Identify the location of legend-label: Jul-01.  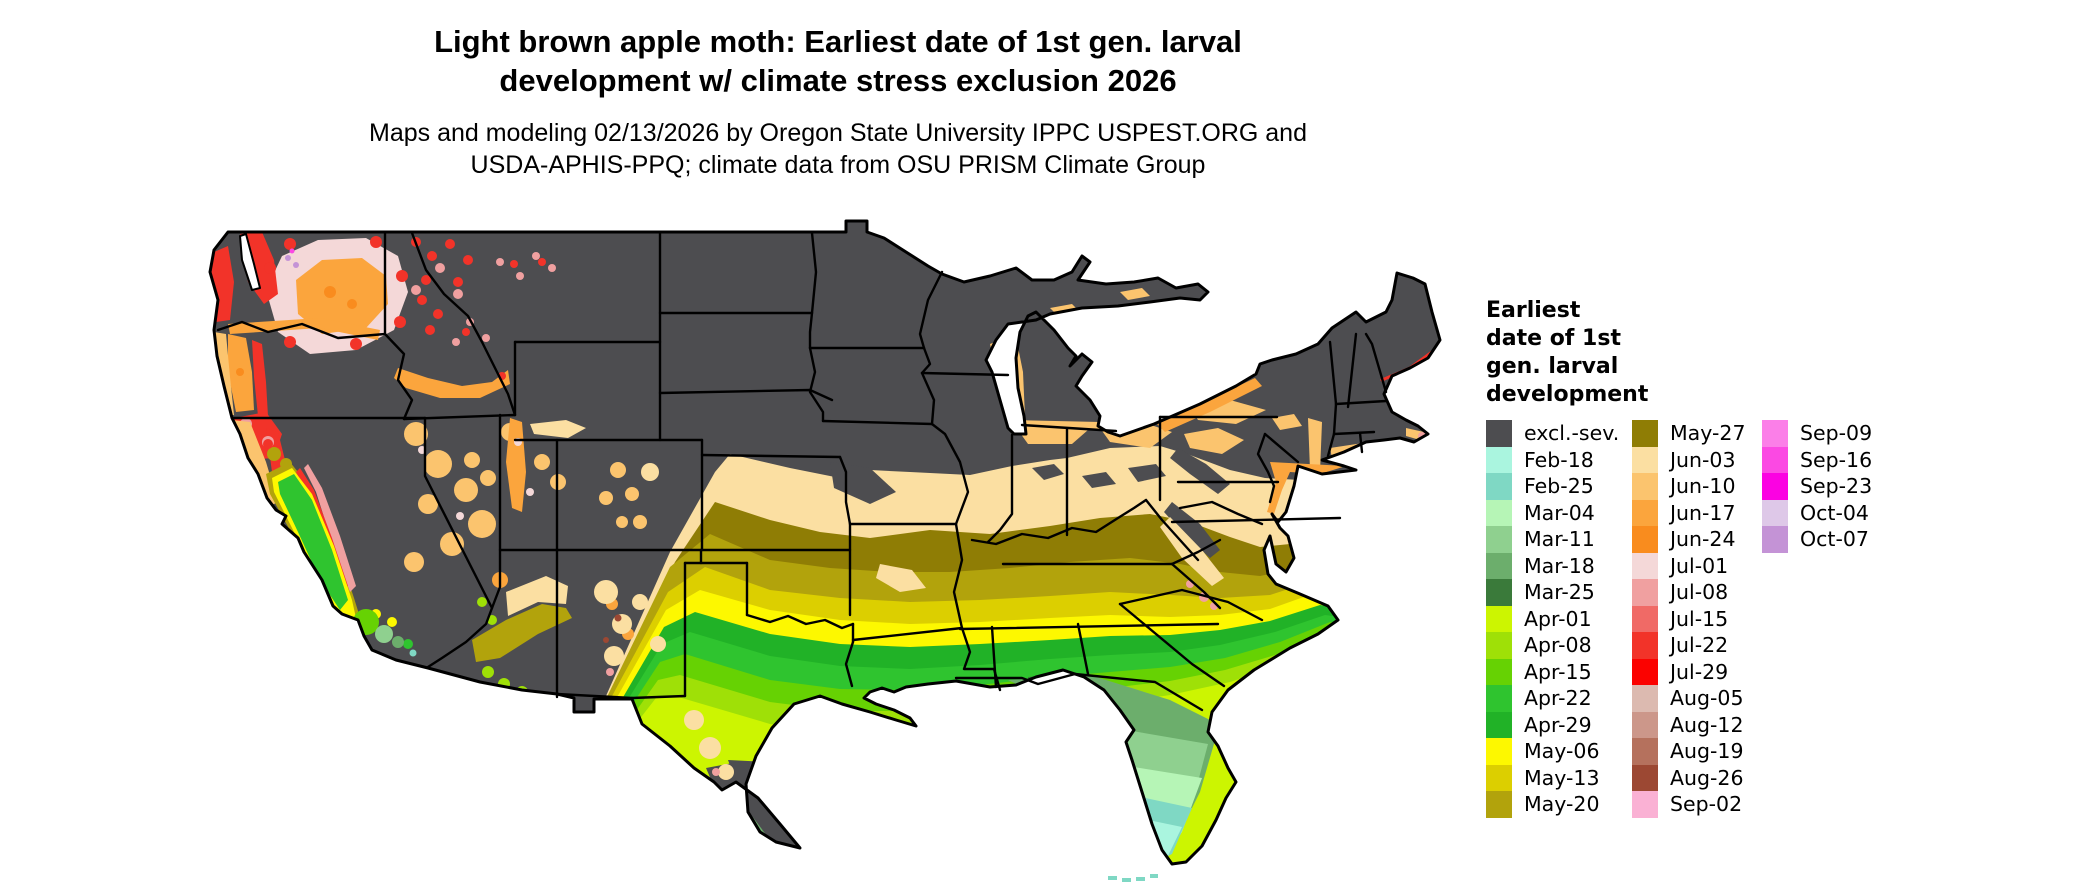
(1699, 565).